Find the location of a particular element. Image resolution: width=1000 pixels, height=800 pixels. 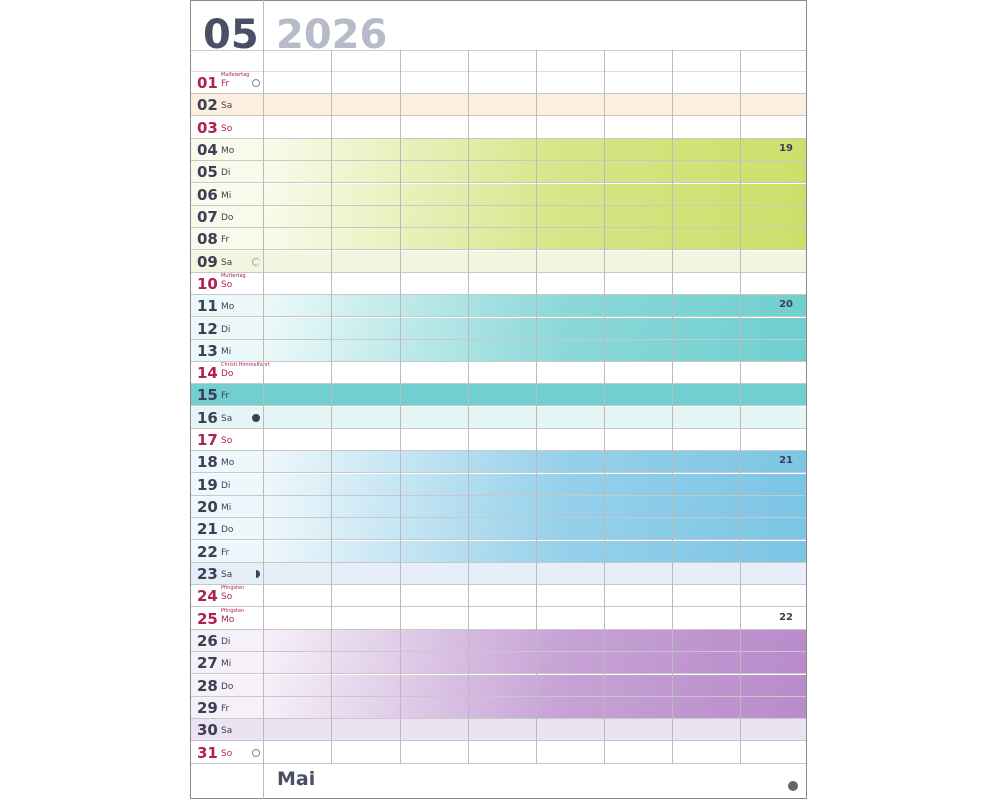

day-number: 04 is located at coordinates (207, 149).